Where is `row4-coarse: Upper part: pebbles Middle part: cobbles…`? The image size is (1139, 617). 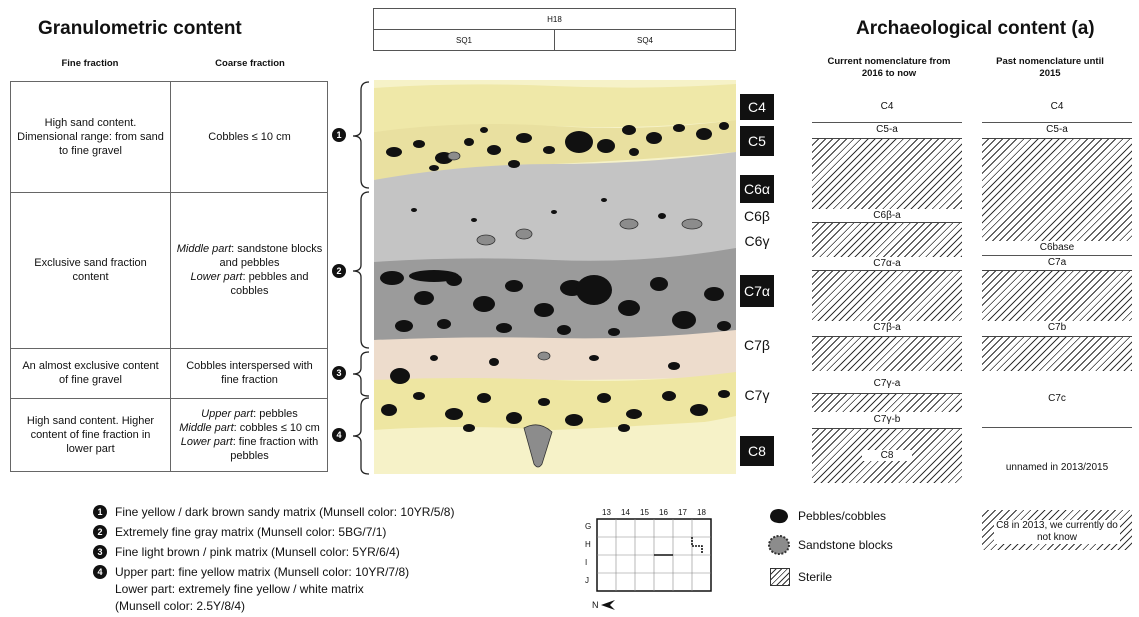 row4-coarse: Upper part: pebbles Middle part: cobbles… is located at coordinates (249, 435).